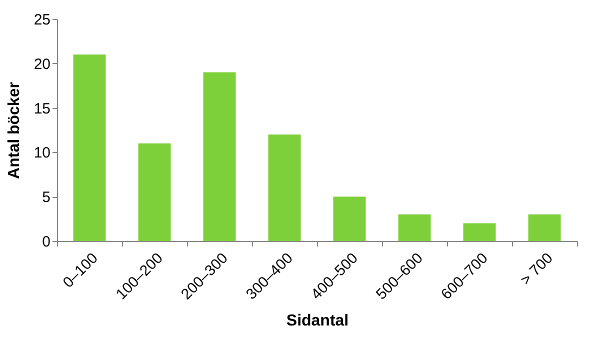 This screenshot has height=357, width=600. I want to click on y-tick-label: 25, so click(42, 20).